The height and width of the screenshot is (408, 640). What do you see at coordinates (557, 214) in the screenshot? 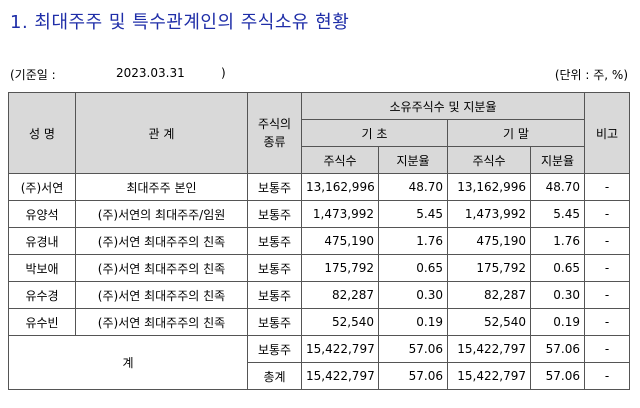
I see `cell-end-ratio: 5.45` at bounding box center [557, 214].